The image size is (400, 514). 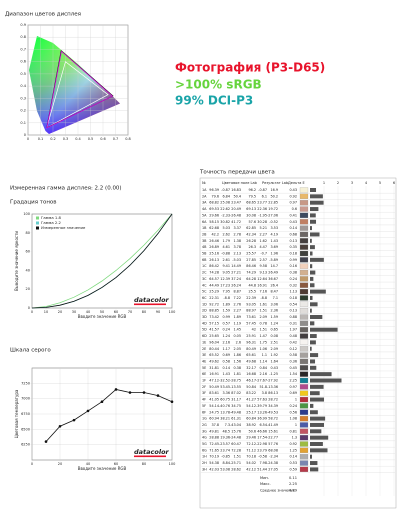 I want to click on result-lab: 26.49, so click(x=273, y=273).